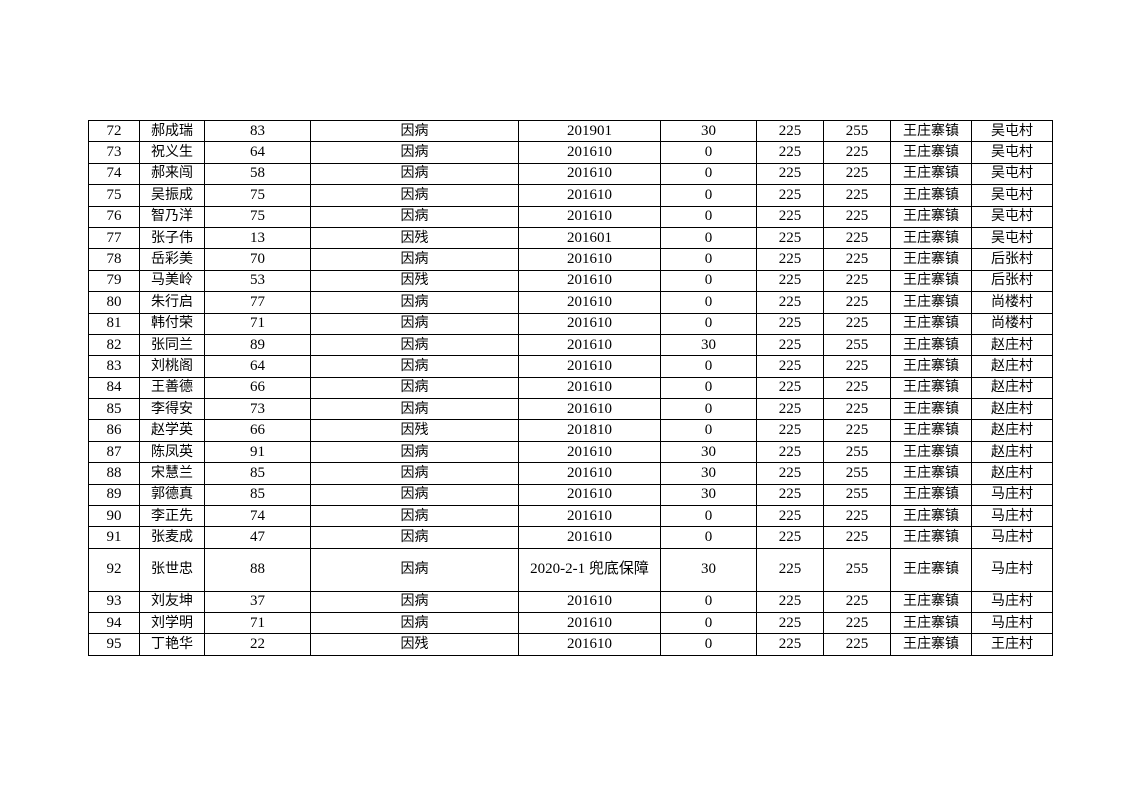 This screenshot has height=793, width=1122. Describe the element at coordinates (257, 152) in the screenshot. I see `cell-age: 64` at that location.